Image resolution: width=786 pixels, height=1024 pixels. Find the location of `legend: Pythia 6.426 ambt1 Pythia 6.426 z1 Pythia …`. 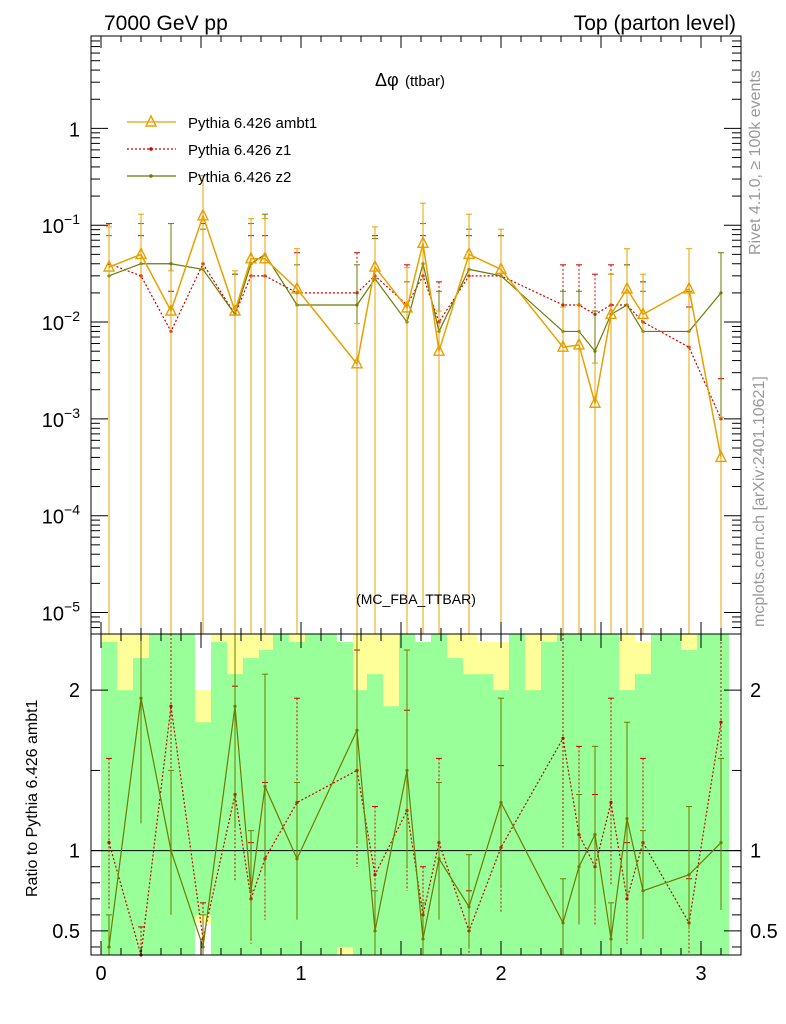

legend: Pythia 6.426 ambt1 Pythia 6.426 z1 Pythia … is located at coordinates (222, 150).